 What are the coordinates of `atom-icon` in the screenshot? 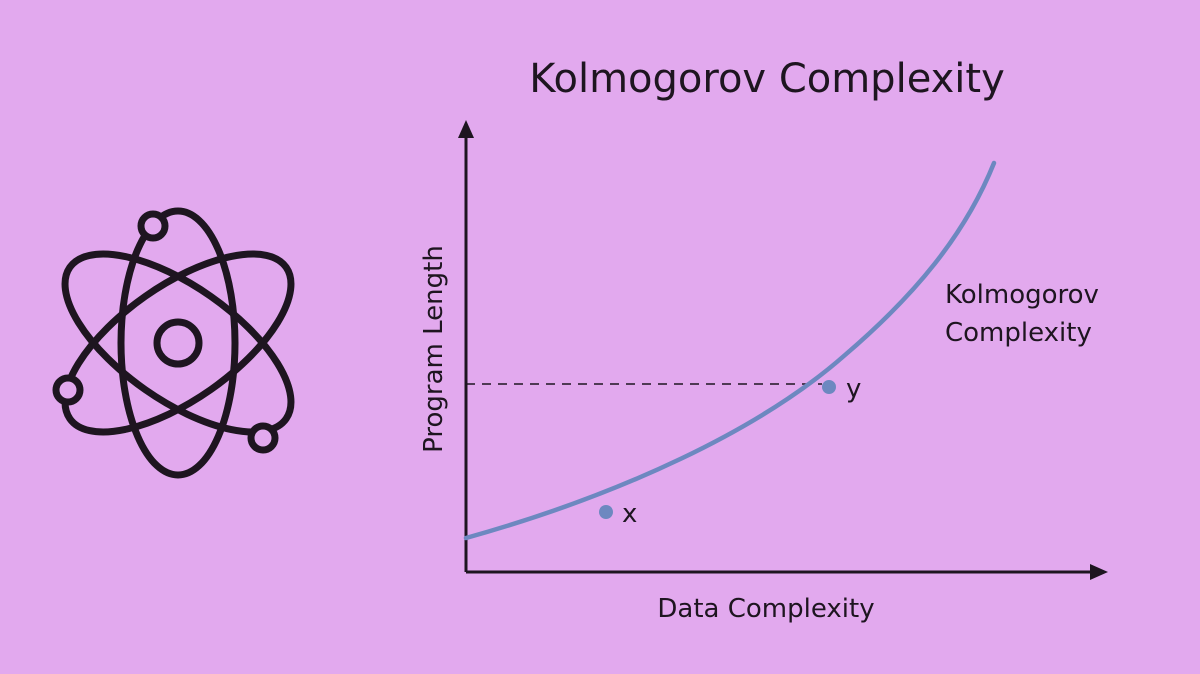 It's located at (173, 343).